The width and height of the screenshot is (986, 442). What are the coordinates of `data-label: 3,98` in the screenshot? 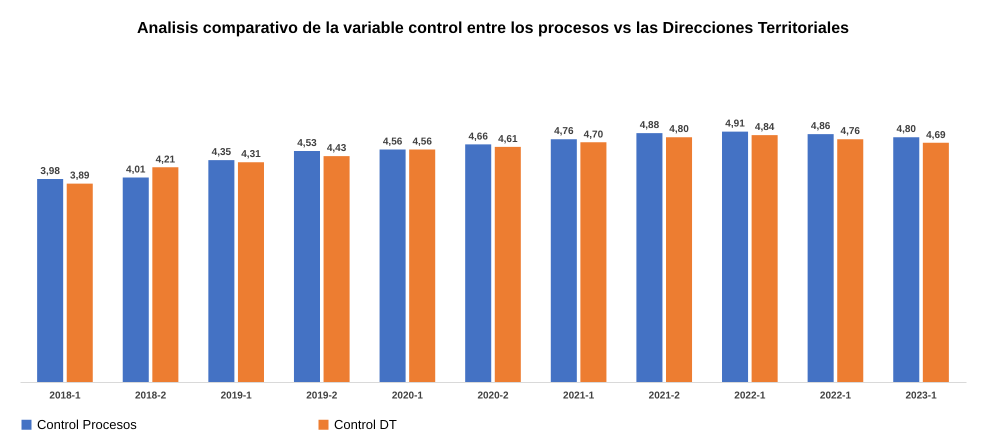 It's located at (50, 172).